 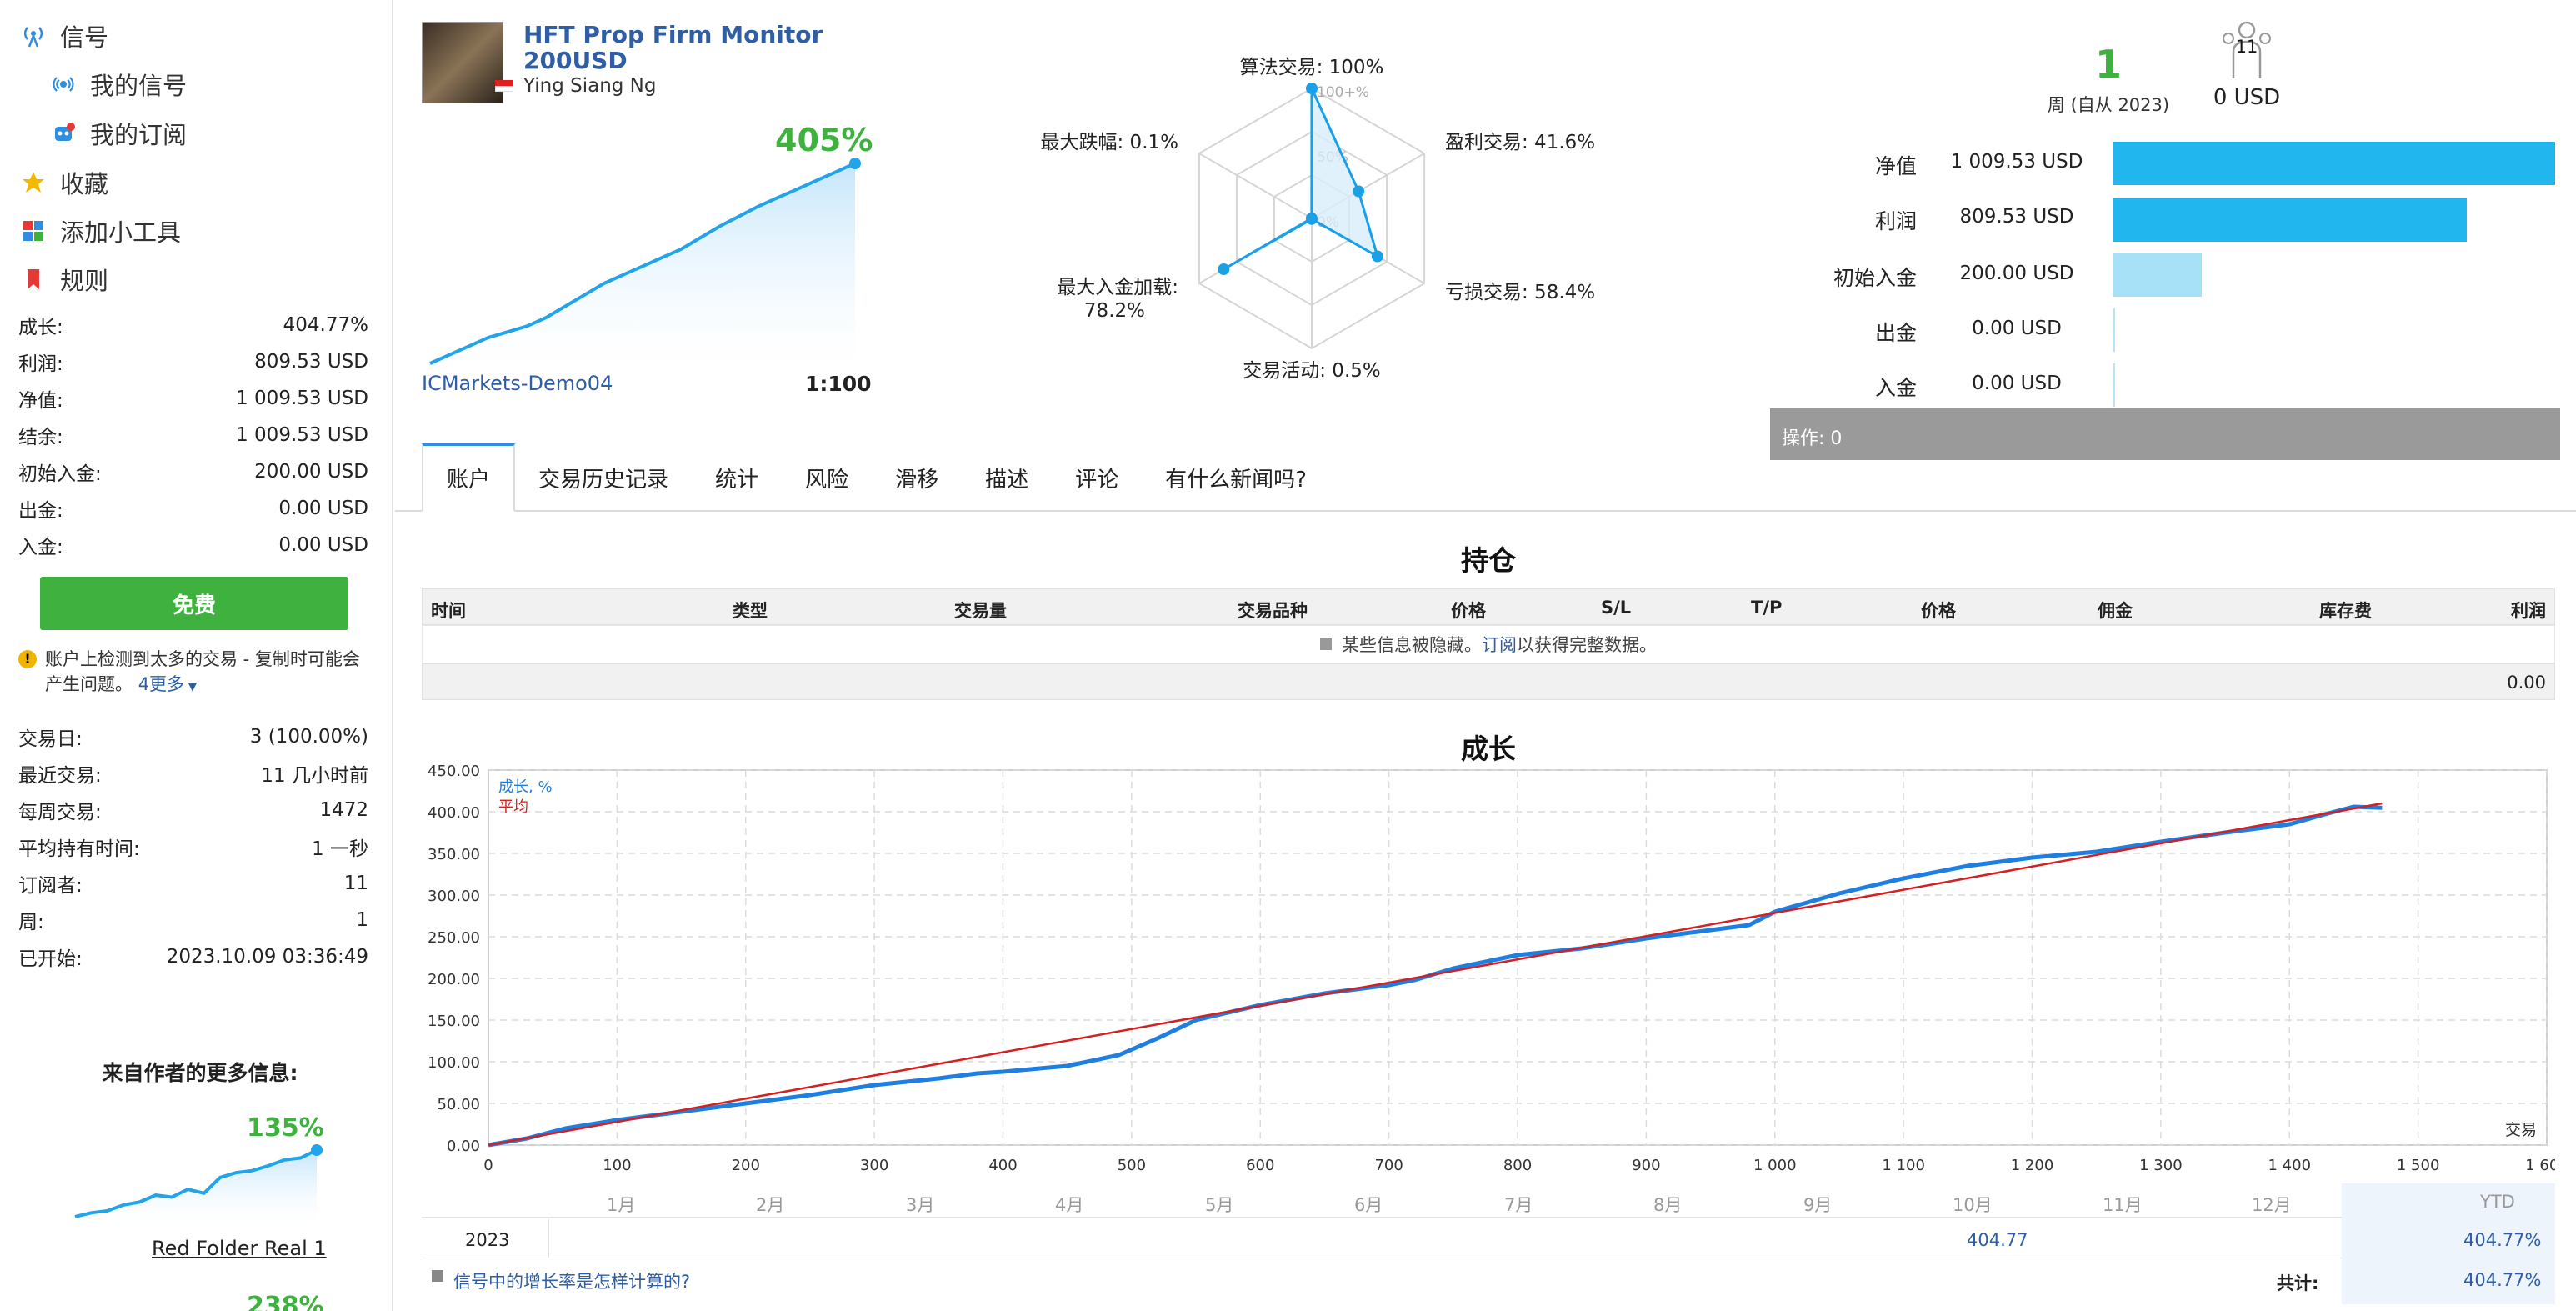 What do you see at coordinates (617, 1165) in the screenshot?
I see `x-tick-label: 100` at bounding box center [617, 1165].